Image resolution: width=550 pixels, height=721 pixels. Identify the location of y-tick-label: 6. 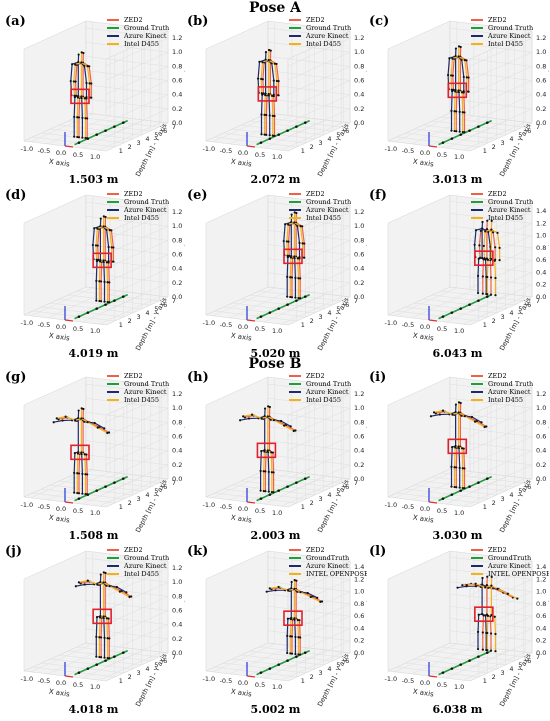
(165, 131).